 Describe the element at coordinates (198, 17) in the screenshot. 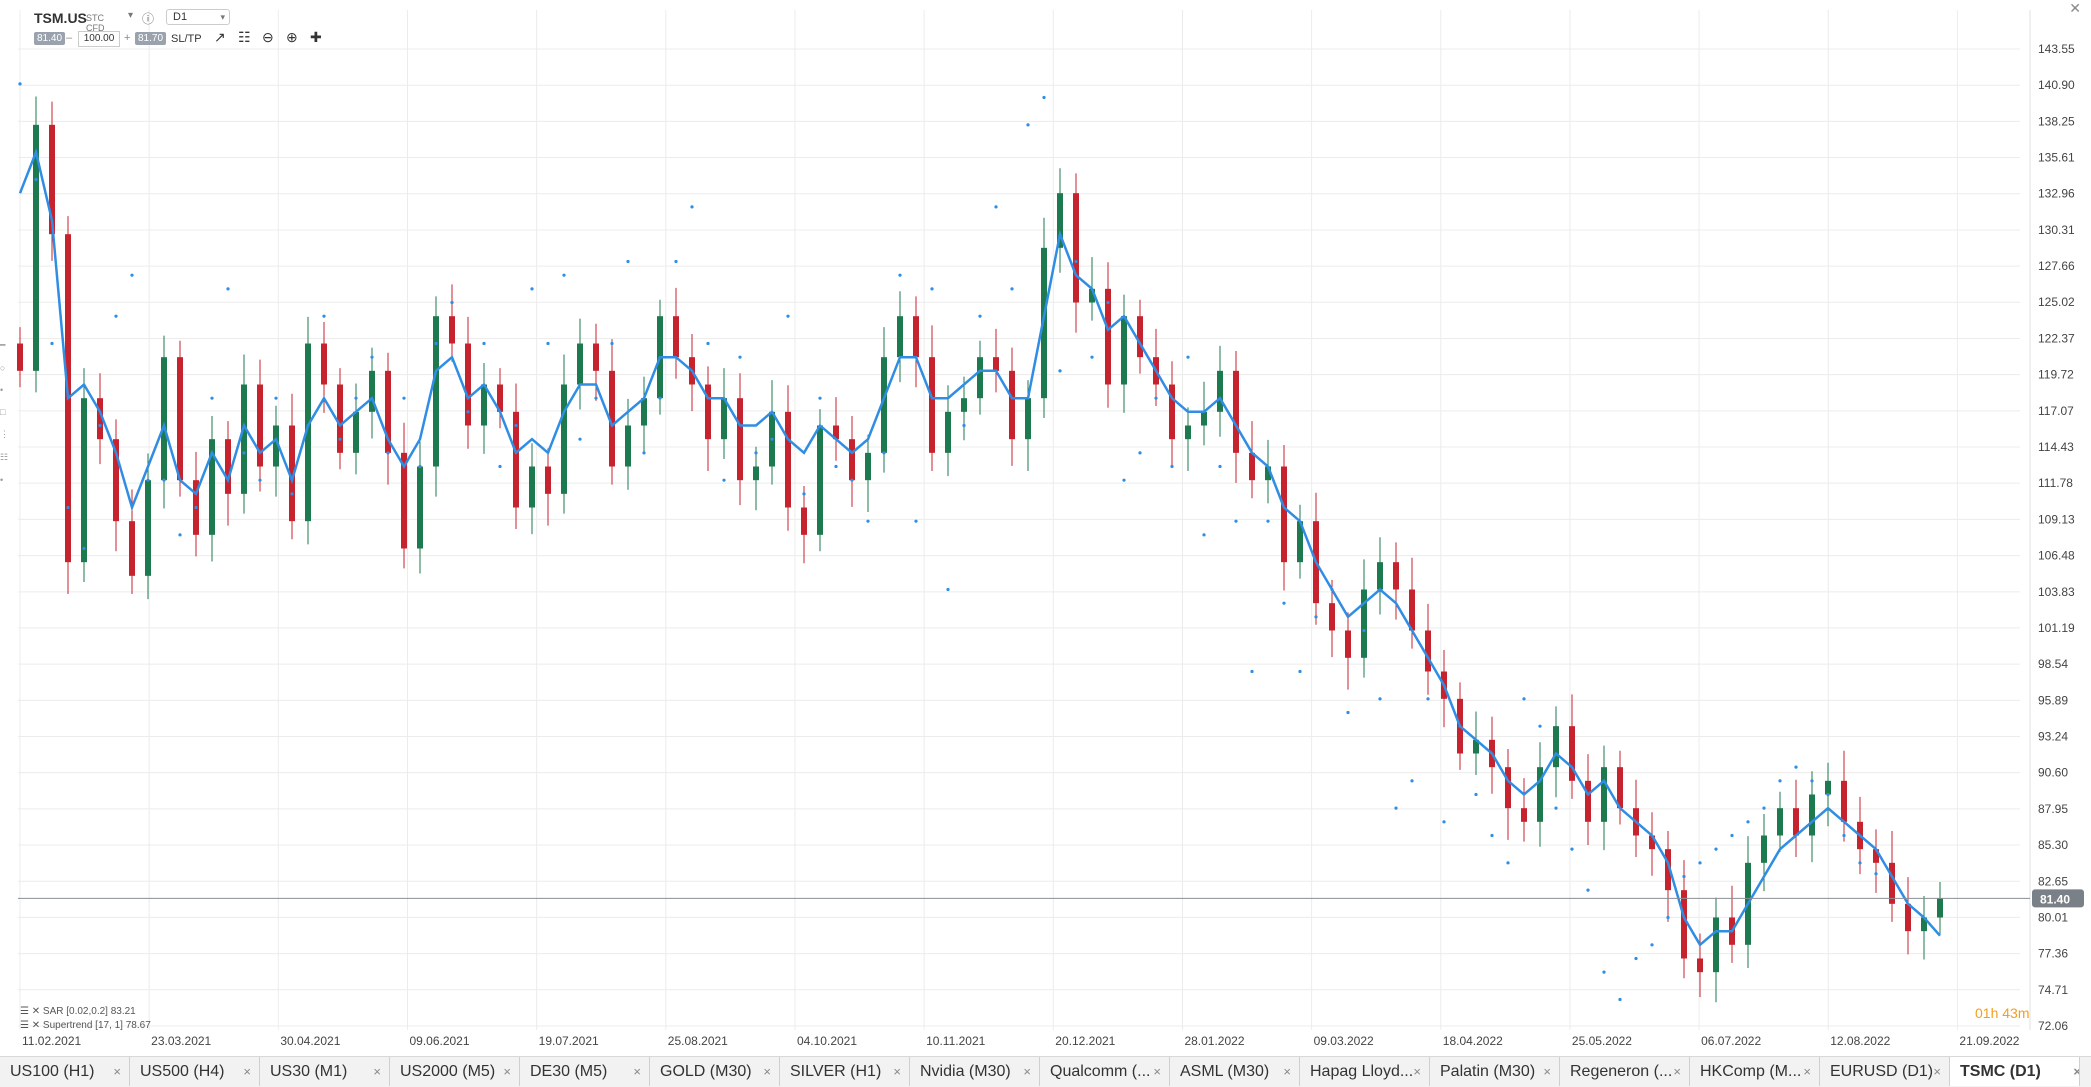

I see `timeframe-select: D1 ▾` at that location.